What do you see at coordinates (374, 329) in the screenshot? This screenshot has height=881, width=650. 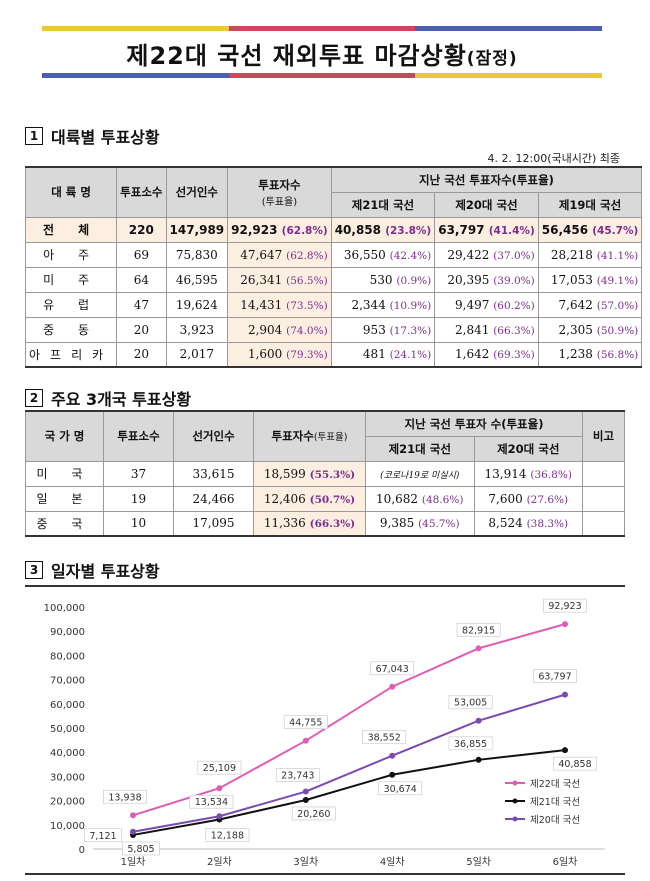 I see `e21-value: 953` at bounding box center [374, 329].